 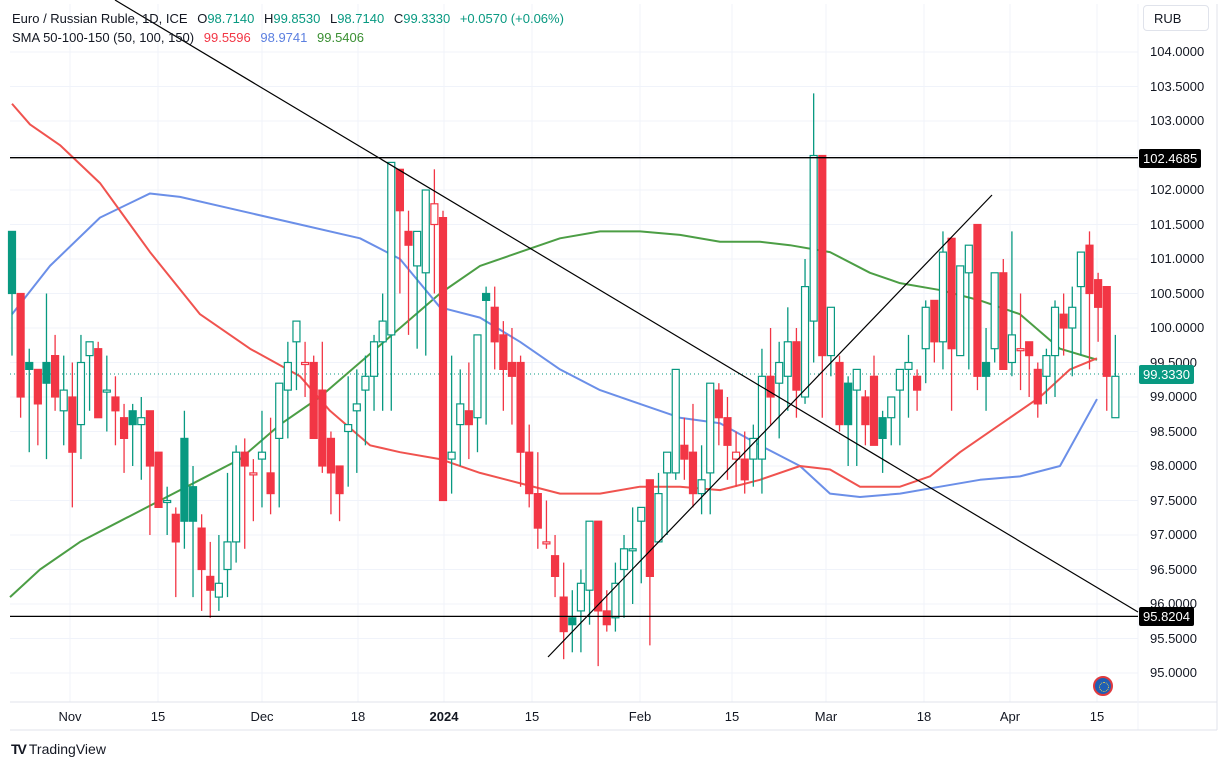 I want to click on symbol-title: Euro / Russian Ruble, 1D, ICE, so click(x=100, y=18).